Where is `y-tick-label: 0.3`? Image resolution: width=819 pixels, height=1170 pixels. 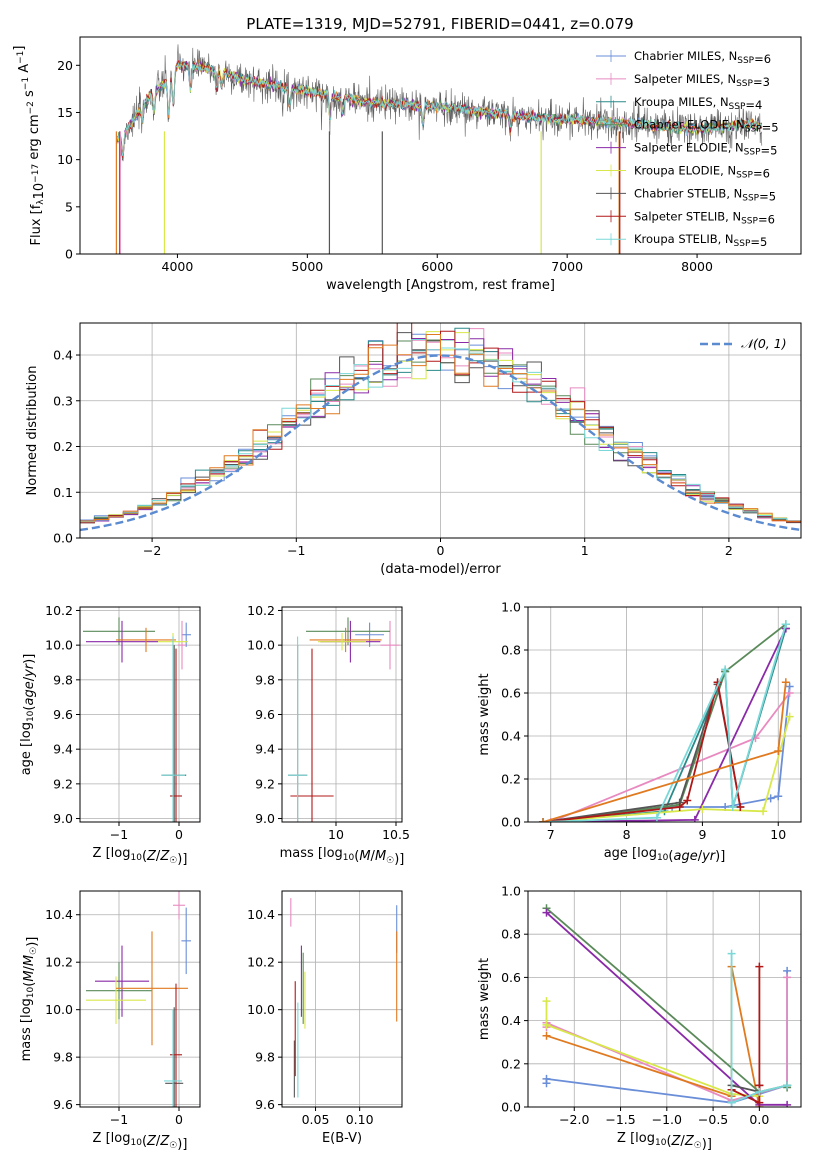
y-tick-label: 0.3 is located at coordinates (63, 400).